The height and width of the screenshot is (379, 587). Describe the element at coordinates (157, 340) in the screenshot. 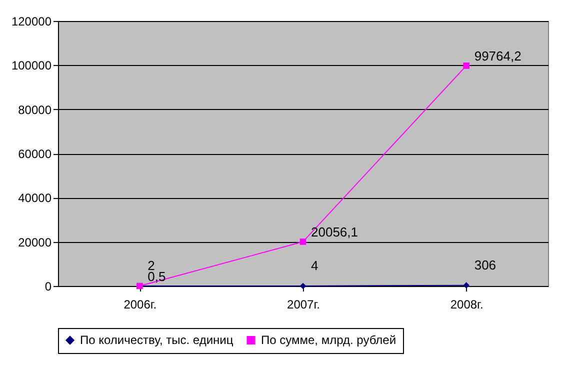

I see `legend-label: По количеству, тыс. единиц` at that location.